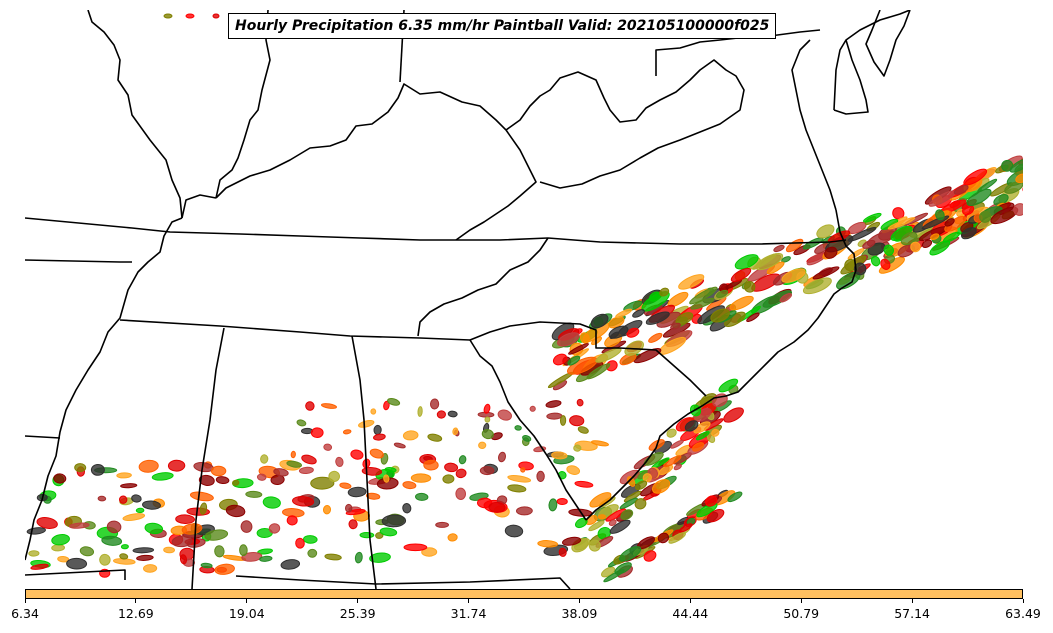  Describe the element at coordinates (888, 43) in the screenshot. I see `new-jersey-coast` at that location.